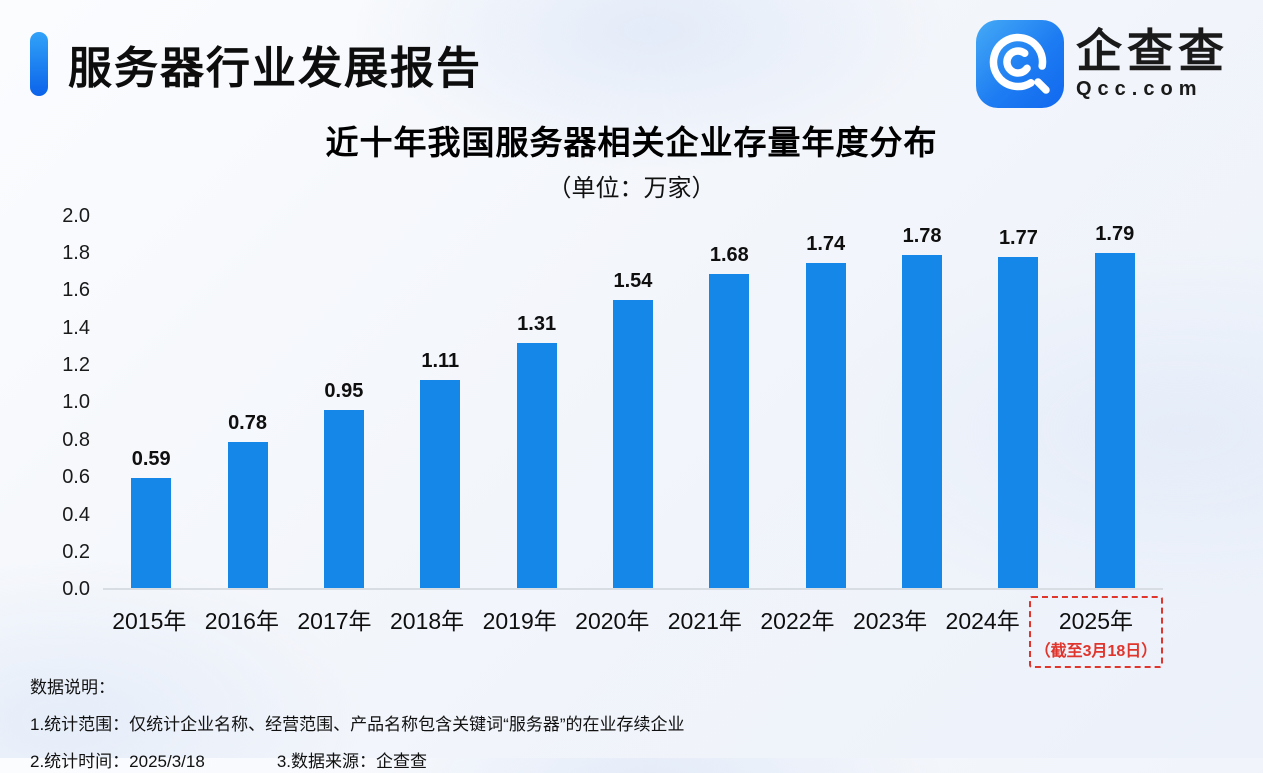 This screenshot has width=1263, height=773. I want to click on bar-value-label: 0.95, so click(344, 391).